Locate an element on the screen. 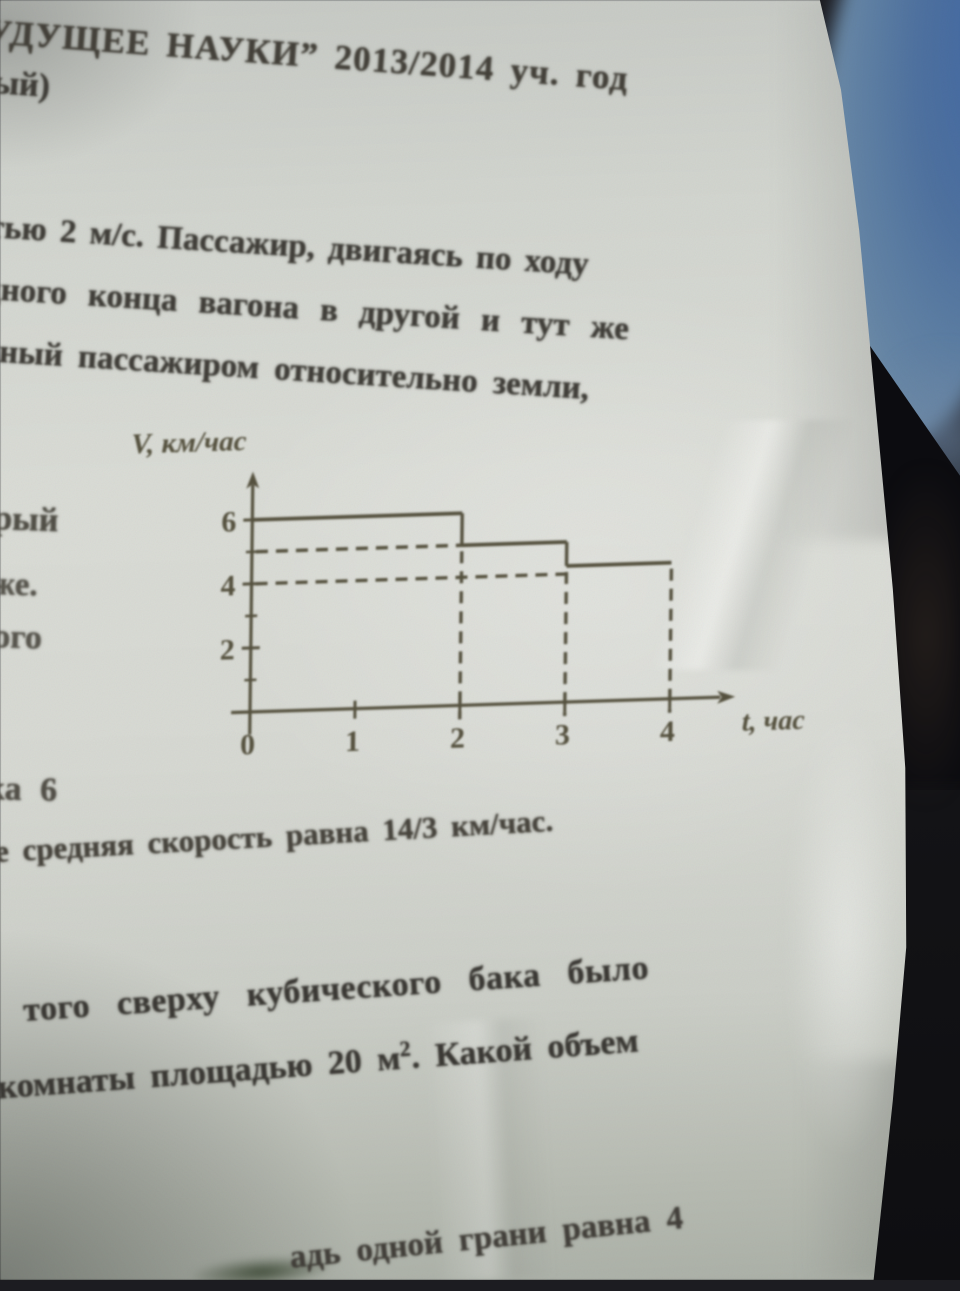 The width and height of the screenshot is (960, 1291). second-problem-line: того сверху кубического бака было is located at coordinates (336, 989).